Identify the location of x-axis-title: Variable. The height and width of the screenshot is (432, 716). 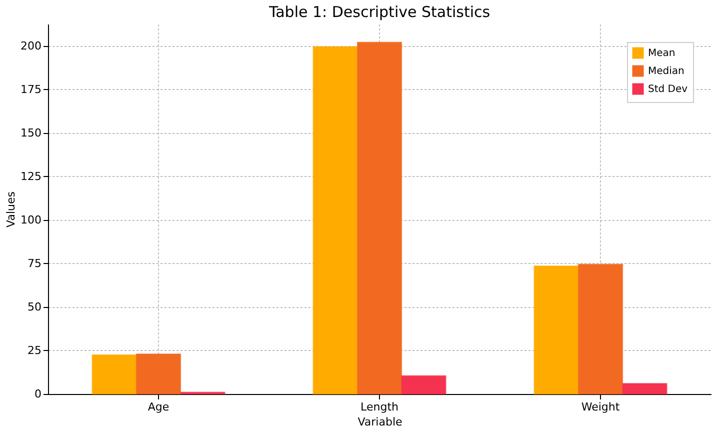
(380, 422).